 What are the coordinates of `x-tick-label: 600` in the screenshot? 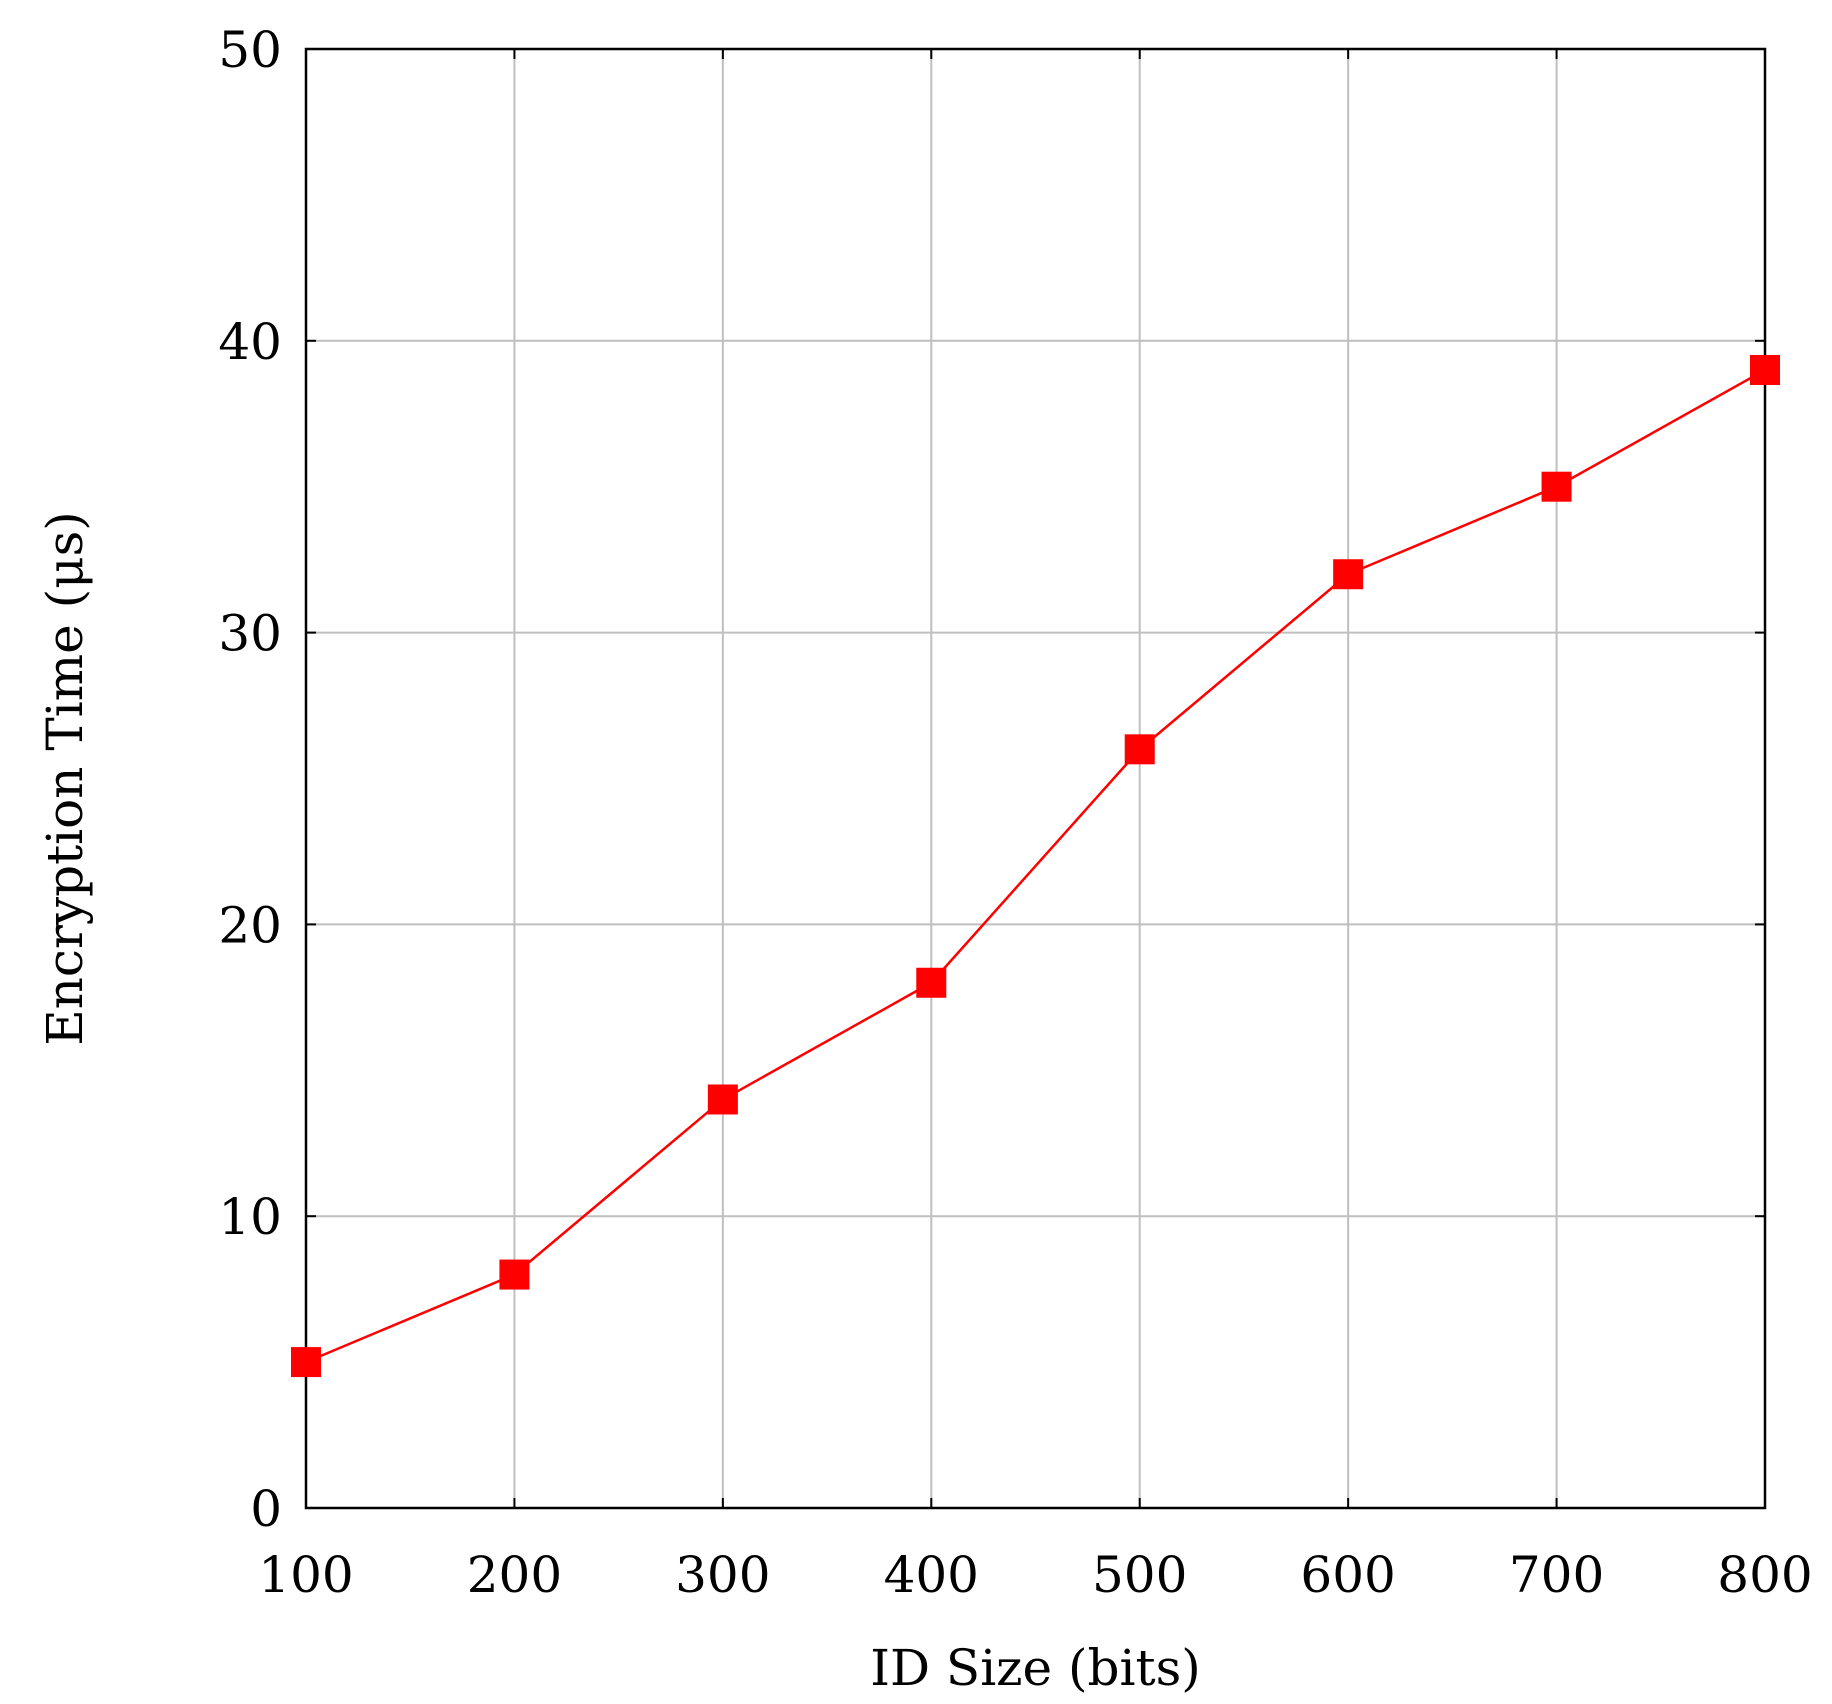 It's located at (1347, 1575).